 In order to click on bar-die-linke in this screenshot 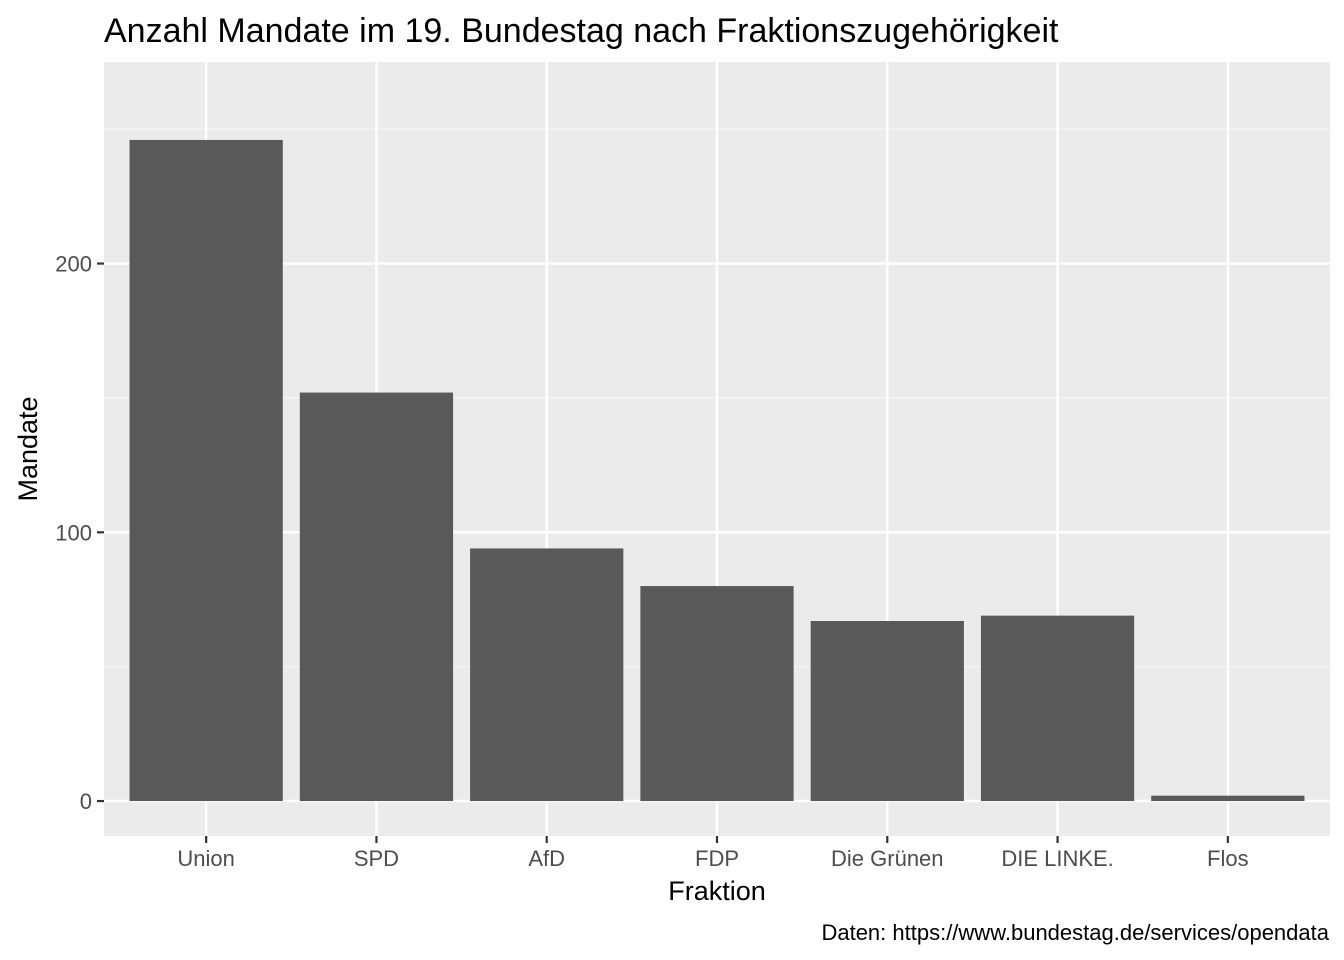, I will do `click(1057, 708)`.